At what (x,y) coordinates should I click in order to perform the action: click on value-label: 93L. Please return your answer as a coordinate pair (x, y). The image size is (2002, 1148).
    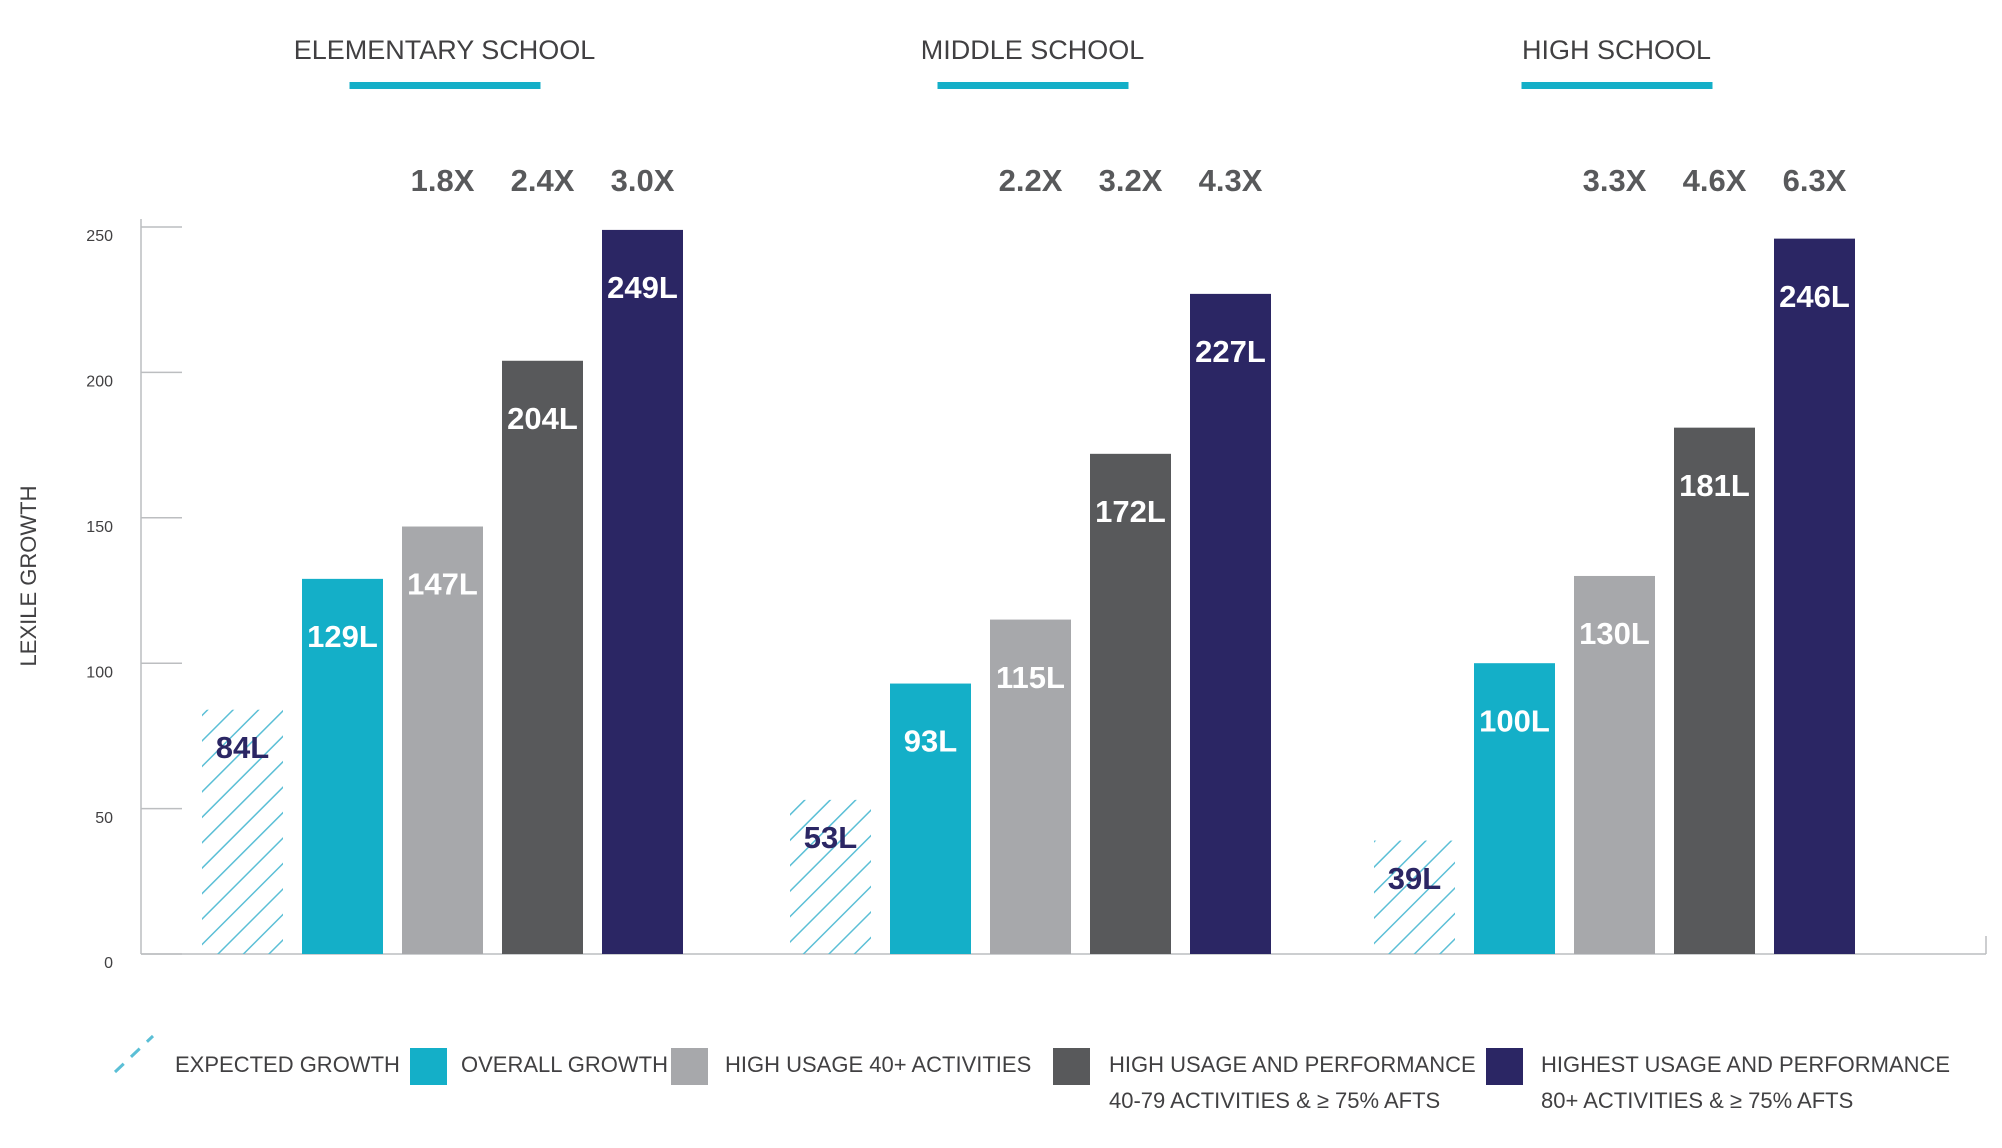
    Looking at the image, I should click on (930, 741).